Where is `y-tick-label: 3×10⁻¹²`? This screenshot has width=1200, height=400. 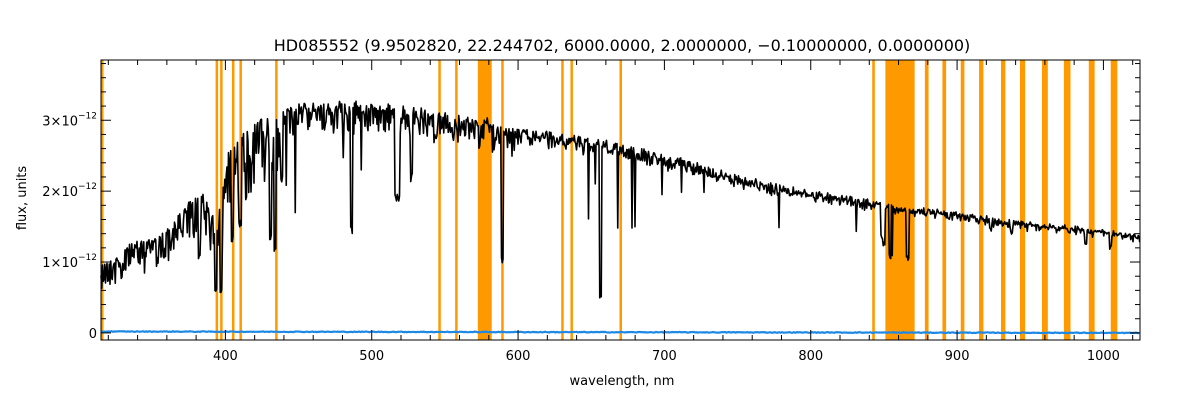
y-tick-label: 3×10⁻¹² is located at coordinates (69, 120).